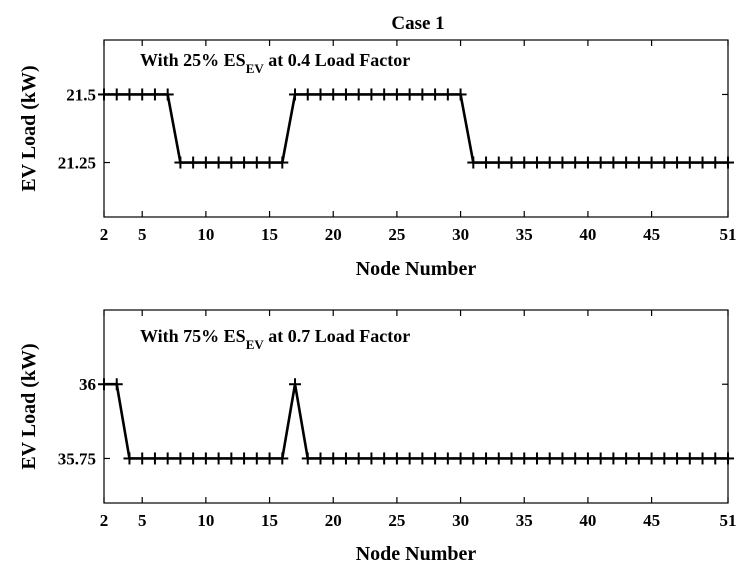  What do you see at coordinates (417, 23) in the screenshot?
I see `figure-title: Case 1` at bounding box center [417, 23].